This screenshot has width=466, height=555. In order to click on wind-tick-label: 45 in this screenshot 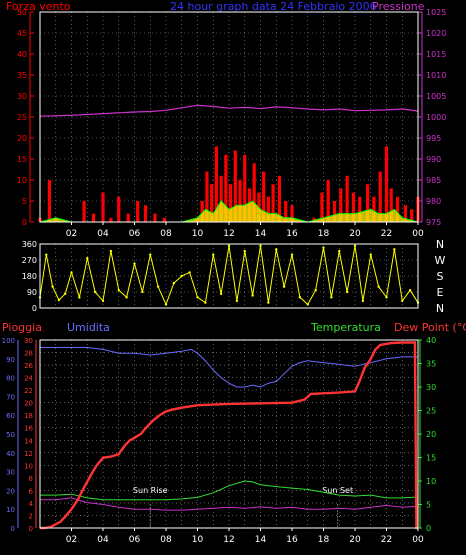, I will do `click(22, 33)`.